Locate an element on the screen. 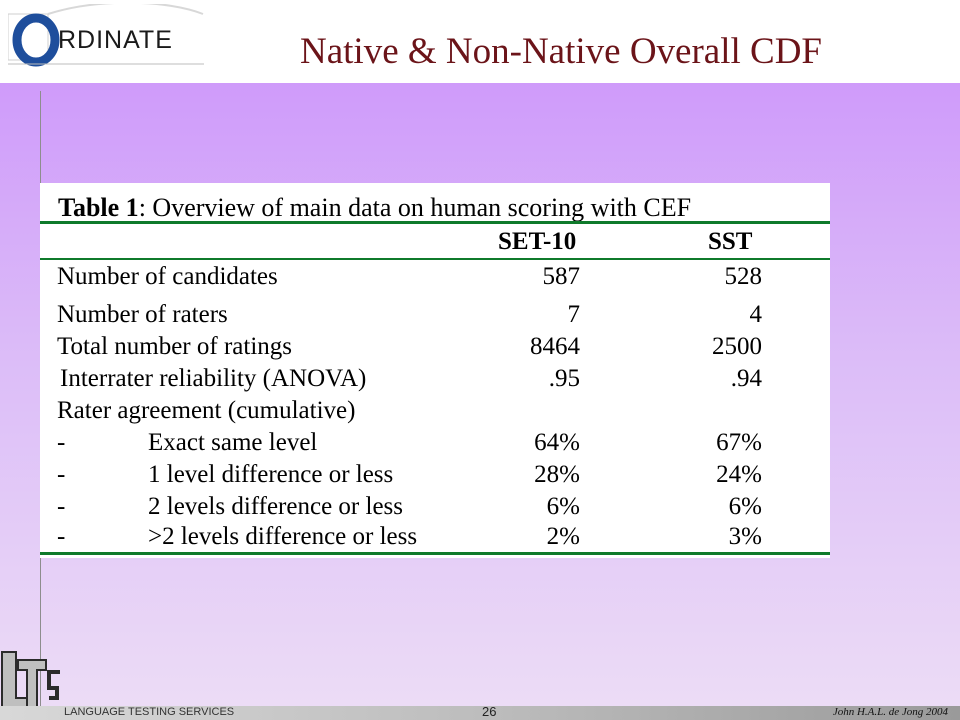  row-value-sst: 6% is located at coordinates (745, 506).